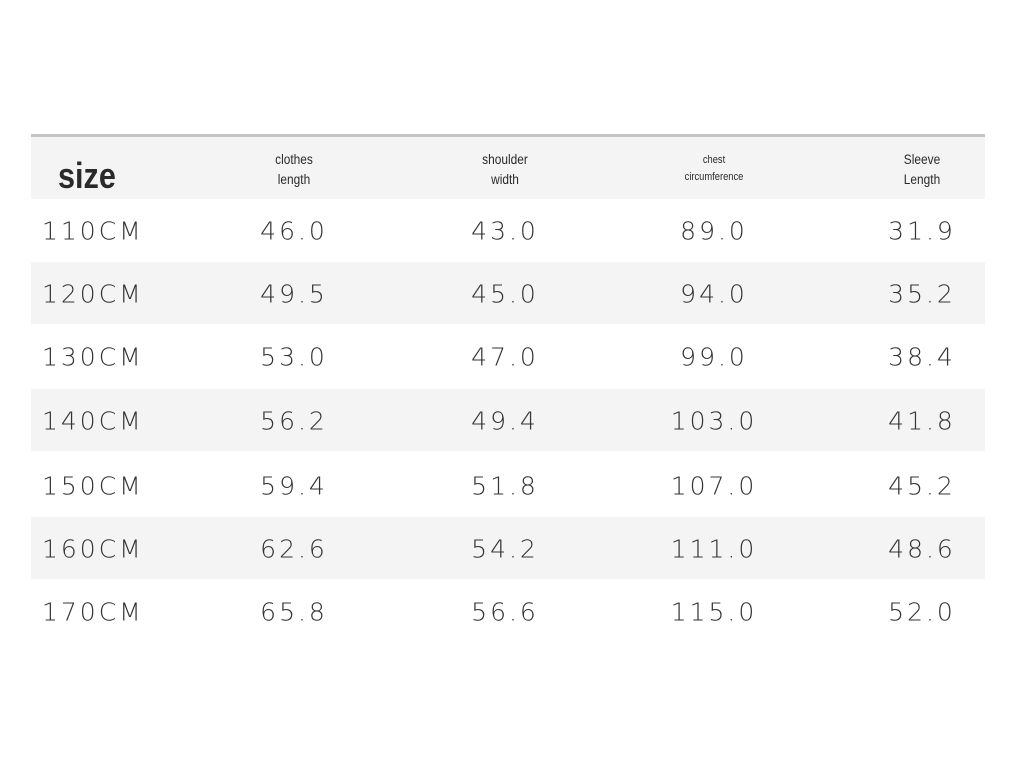 This screenshot has width=1024, height=768. I want to click on header-text: width, so click(505, 179).